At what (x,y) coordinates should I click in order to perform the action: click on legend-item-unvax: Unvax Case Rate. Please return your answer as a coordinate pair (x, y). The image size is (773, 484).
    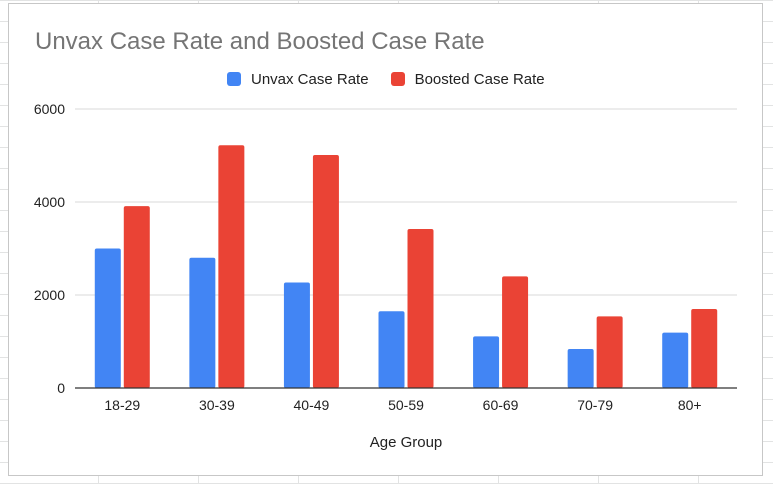
    Looking at the image, I should click on (298, 79).